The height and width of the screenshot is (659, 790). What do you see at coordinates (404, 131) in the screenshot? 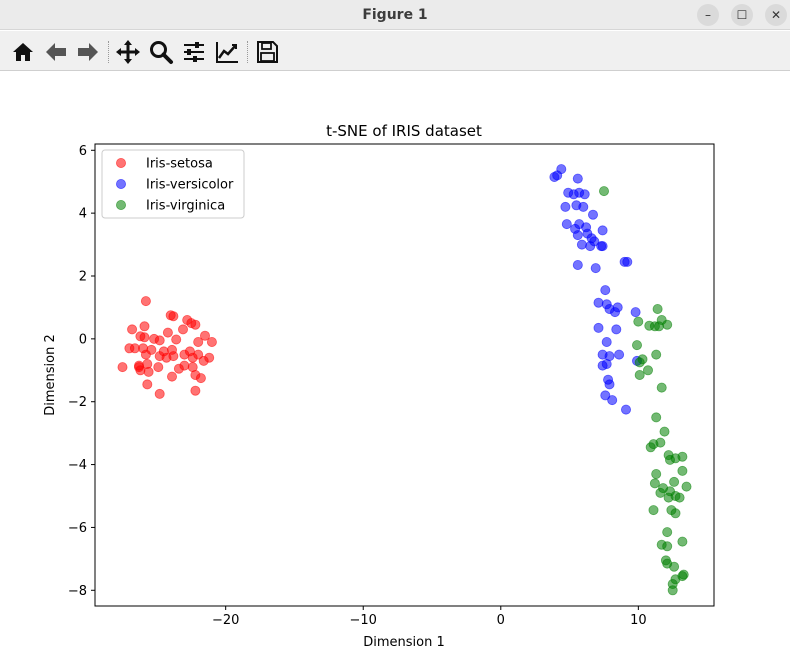
I see `chart-title: t-SNE of IRIS dataset` at bounding box center [404, 131].